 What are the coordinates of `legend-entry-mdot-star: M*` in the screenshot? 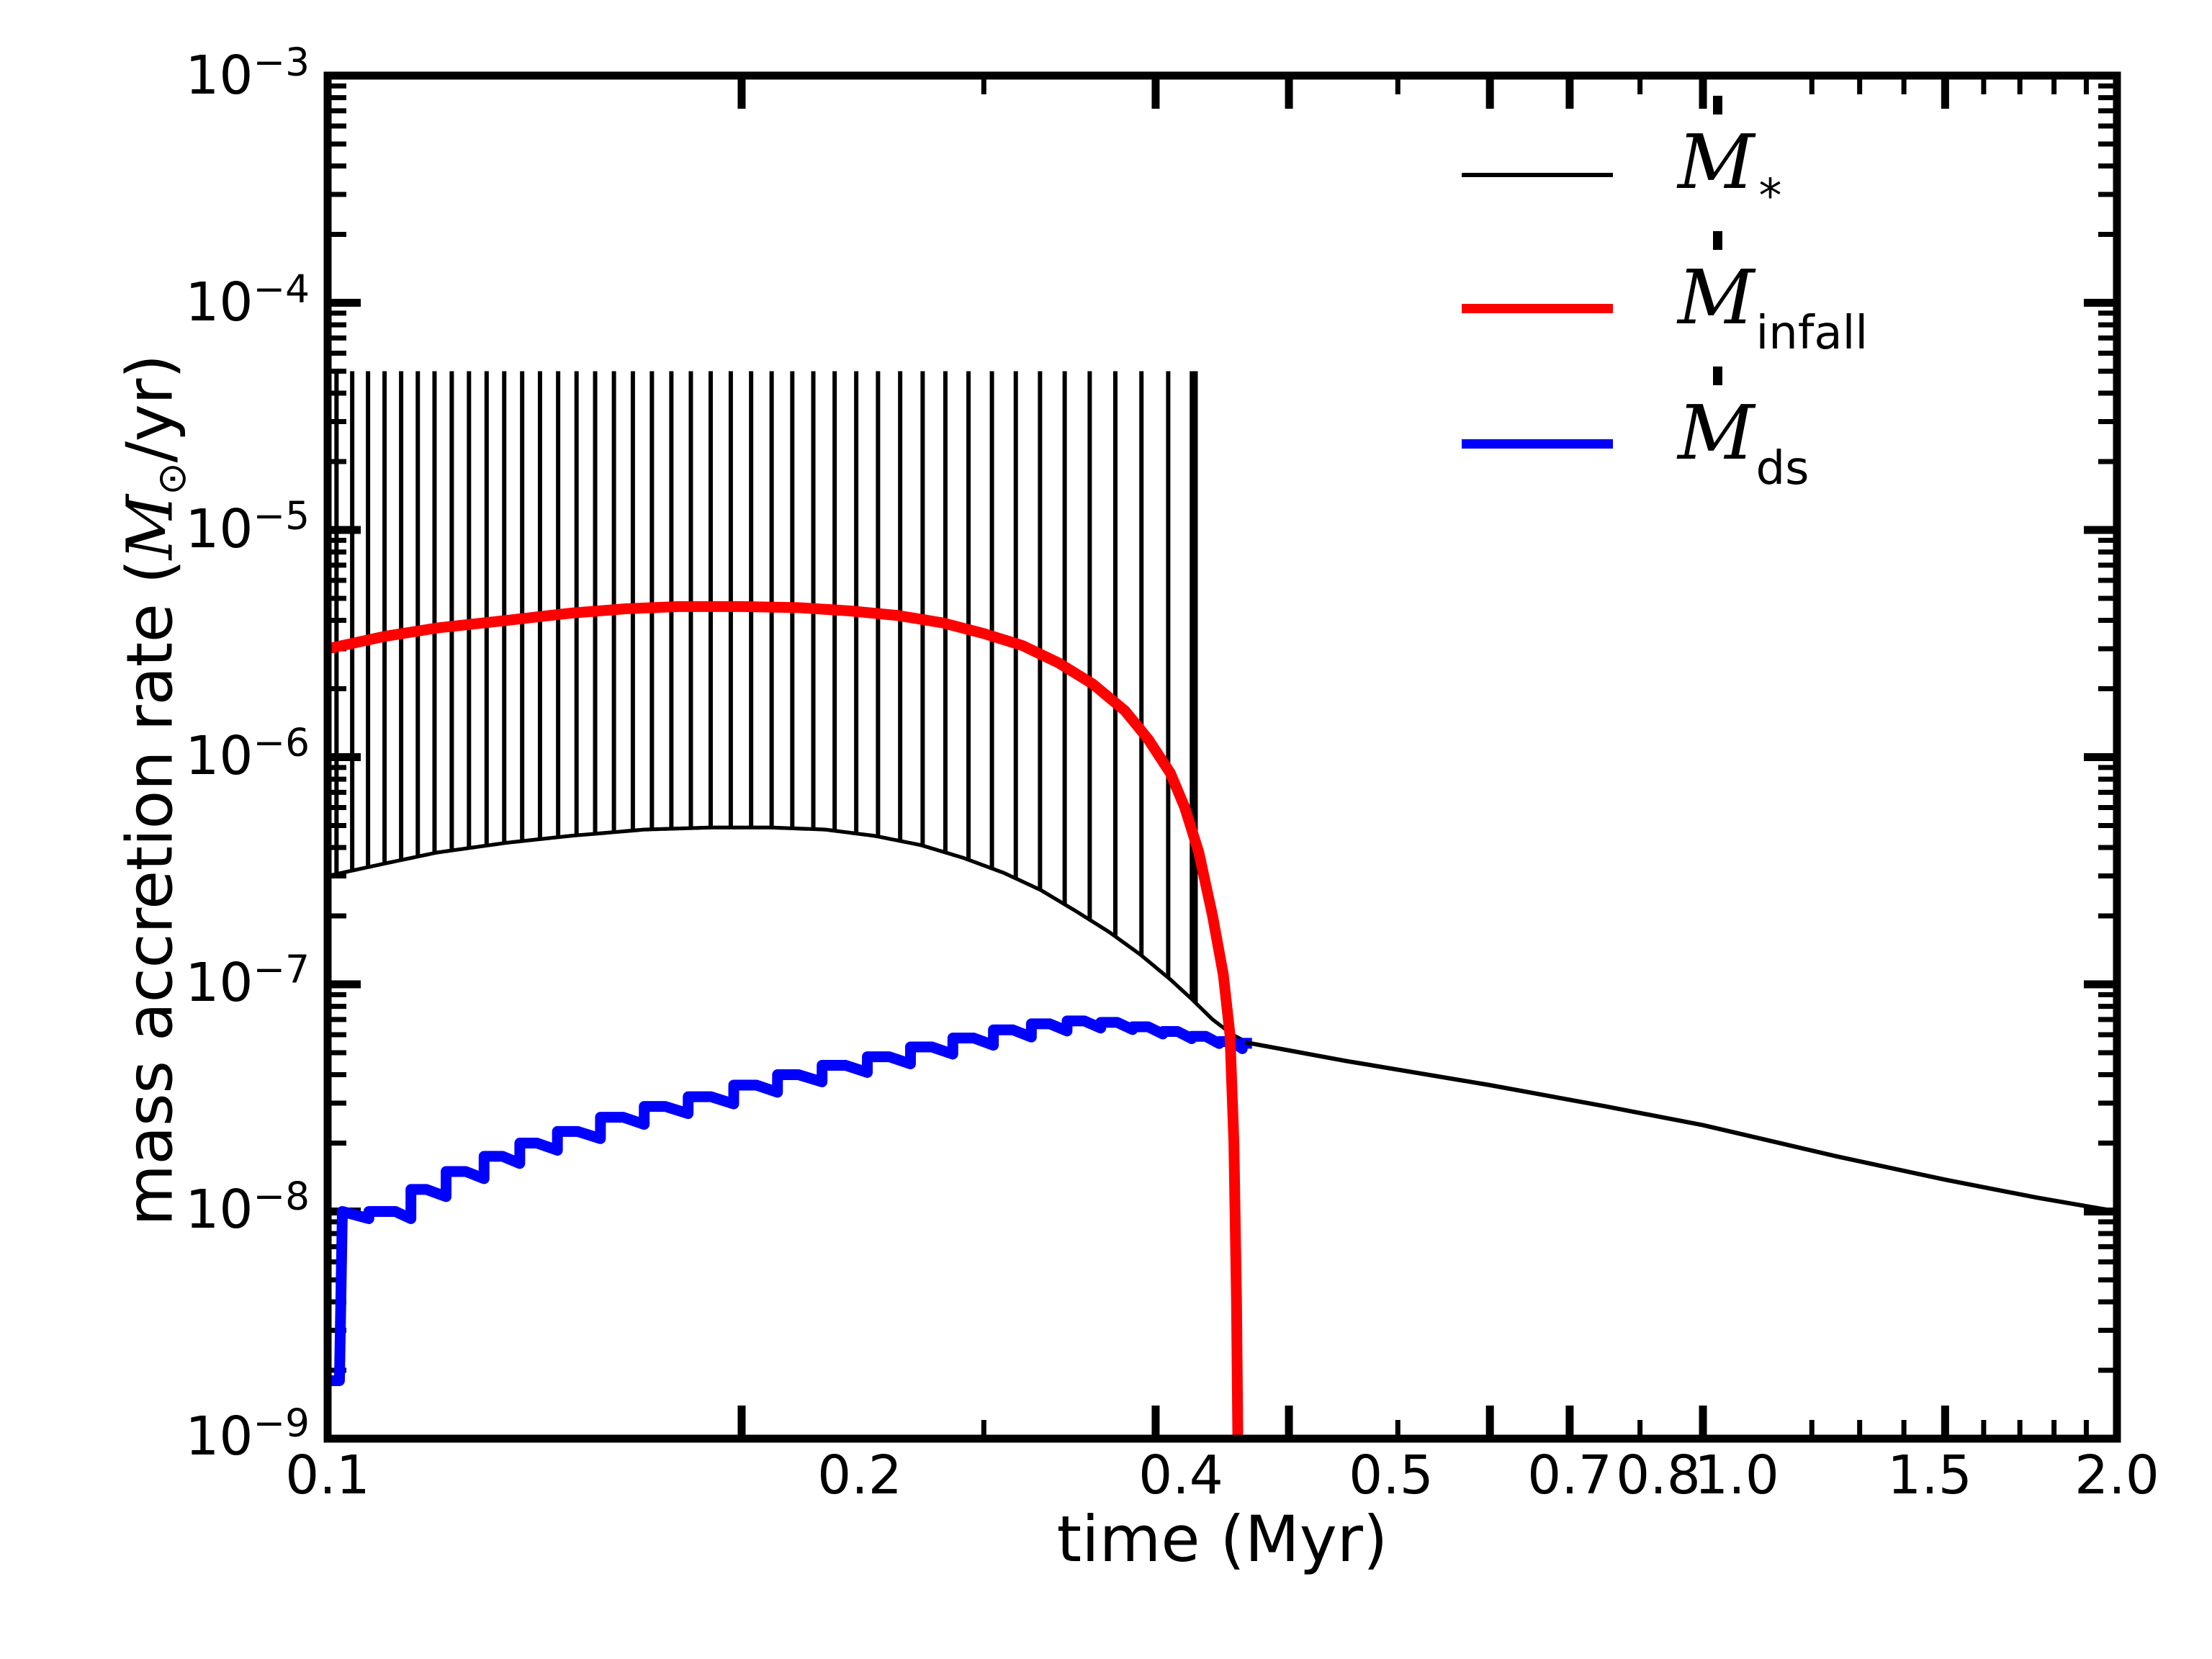 It's located at (1768, 169).